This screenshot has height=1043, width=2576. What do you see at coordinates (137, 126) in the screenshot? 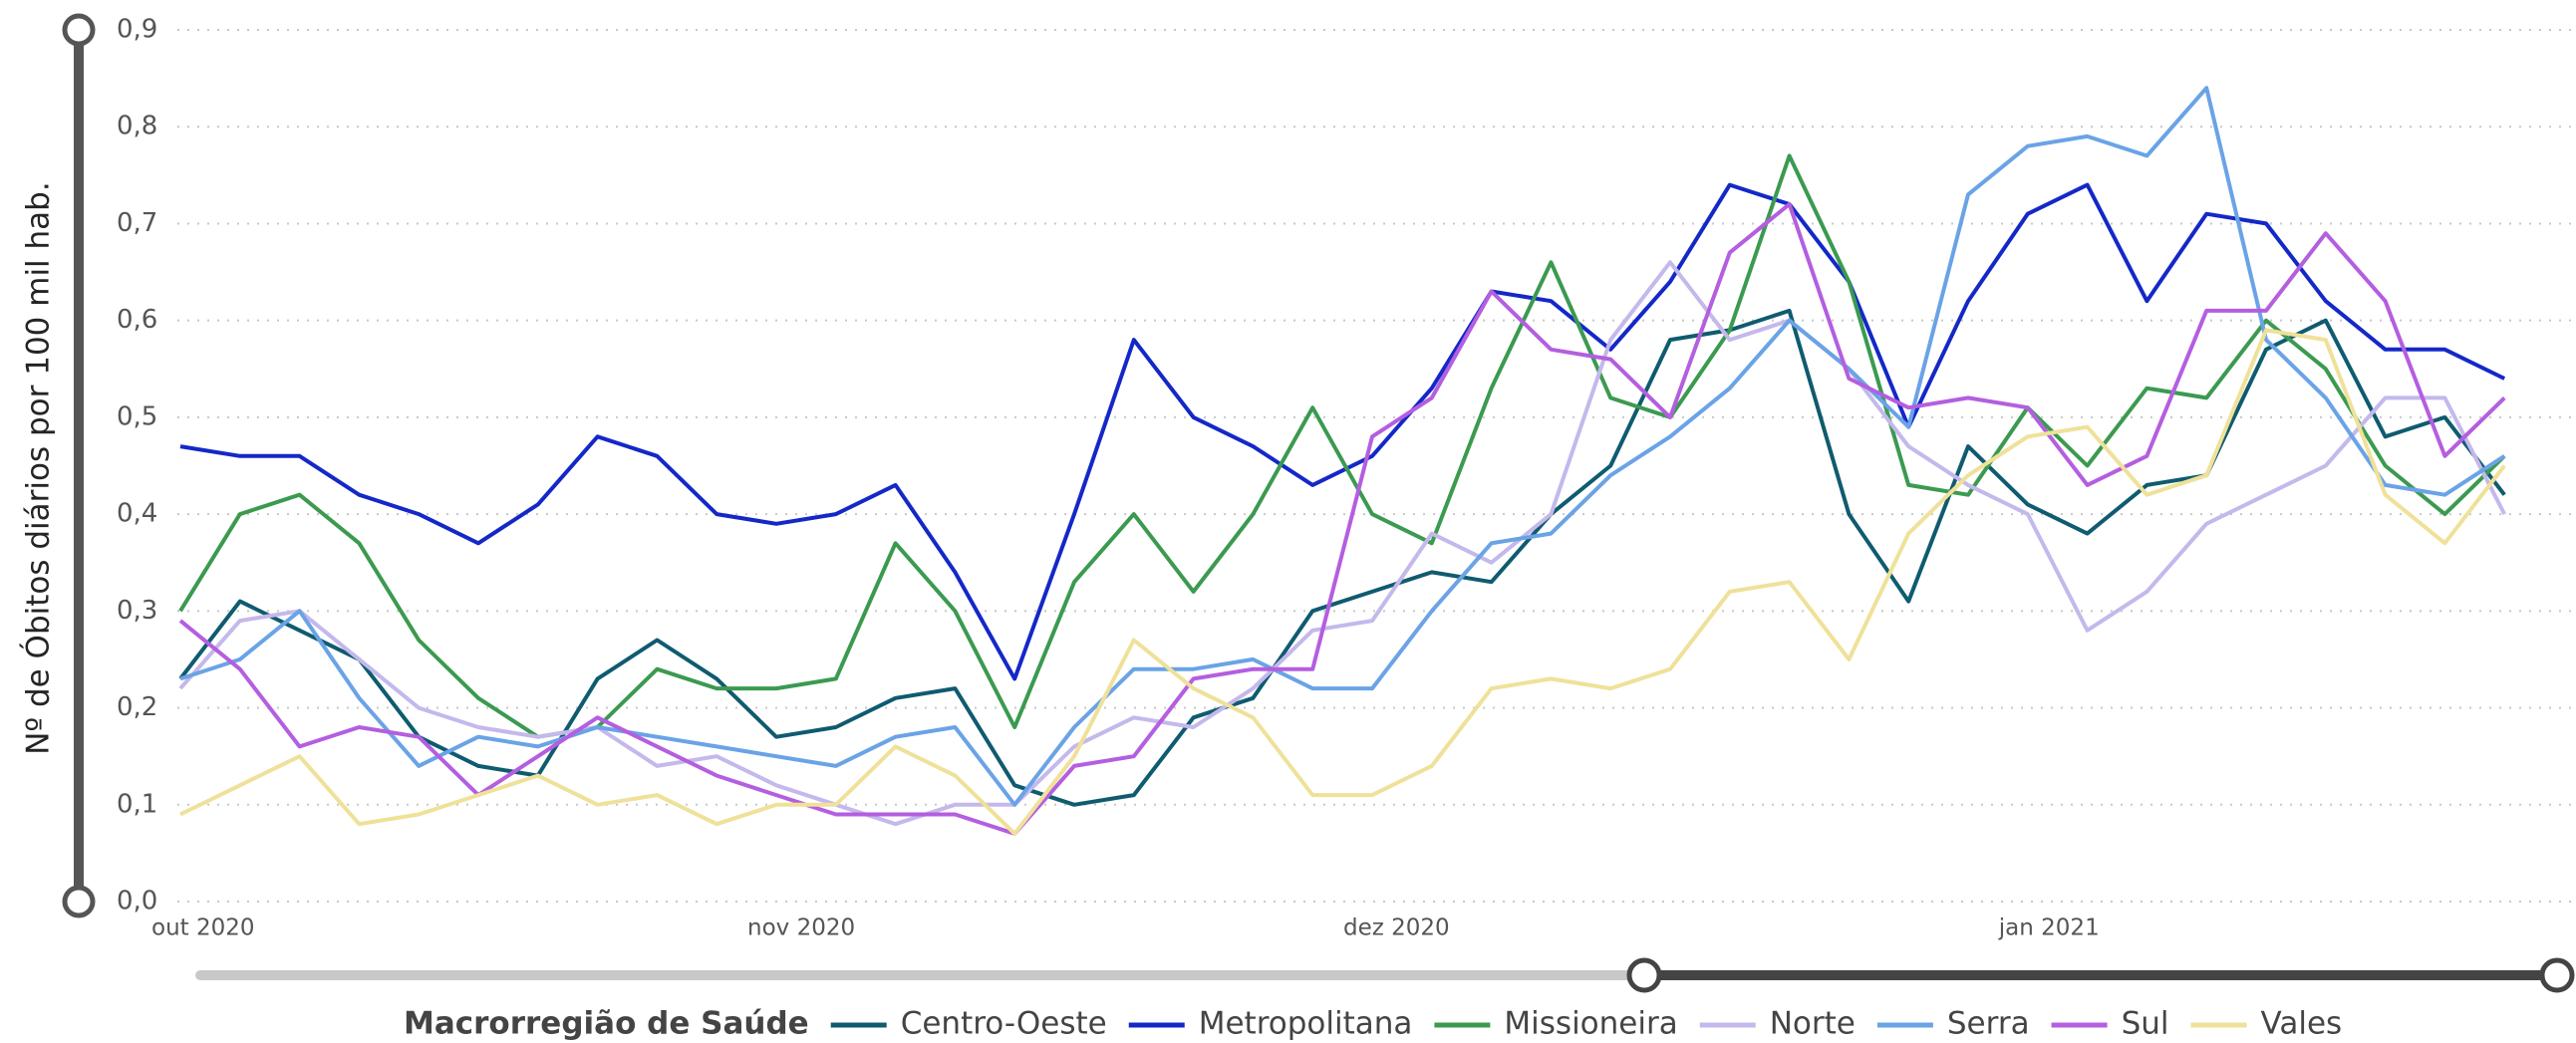
I see `y-tick-label: 0,8` at bounding box center [137, 126].